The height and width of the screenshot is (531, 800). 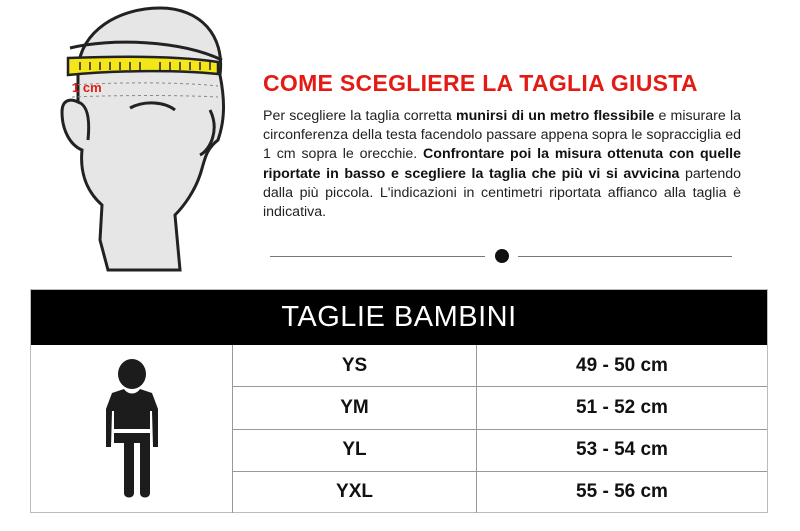 What do you see at coordinates (622, 365) in the screenshot?
I see `range-cell: 49 - 50 cm` at bounding box center [622, 365].